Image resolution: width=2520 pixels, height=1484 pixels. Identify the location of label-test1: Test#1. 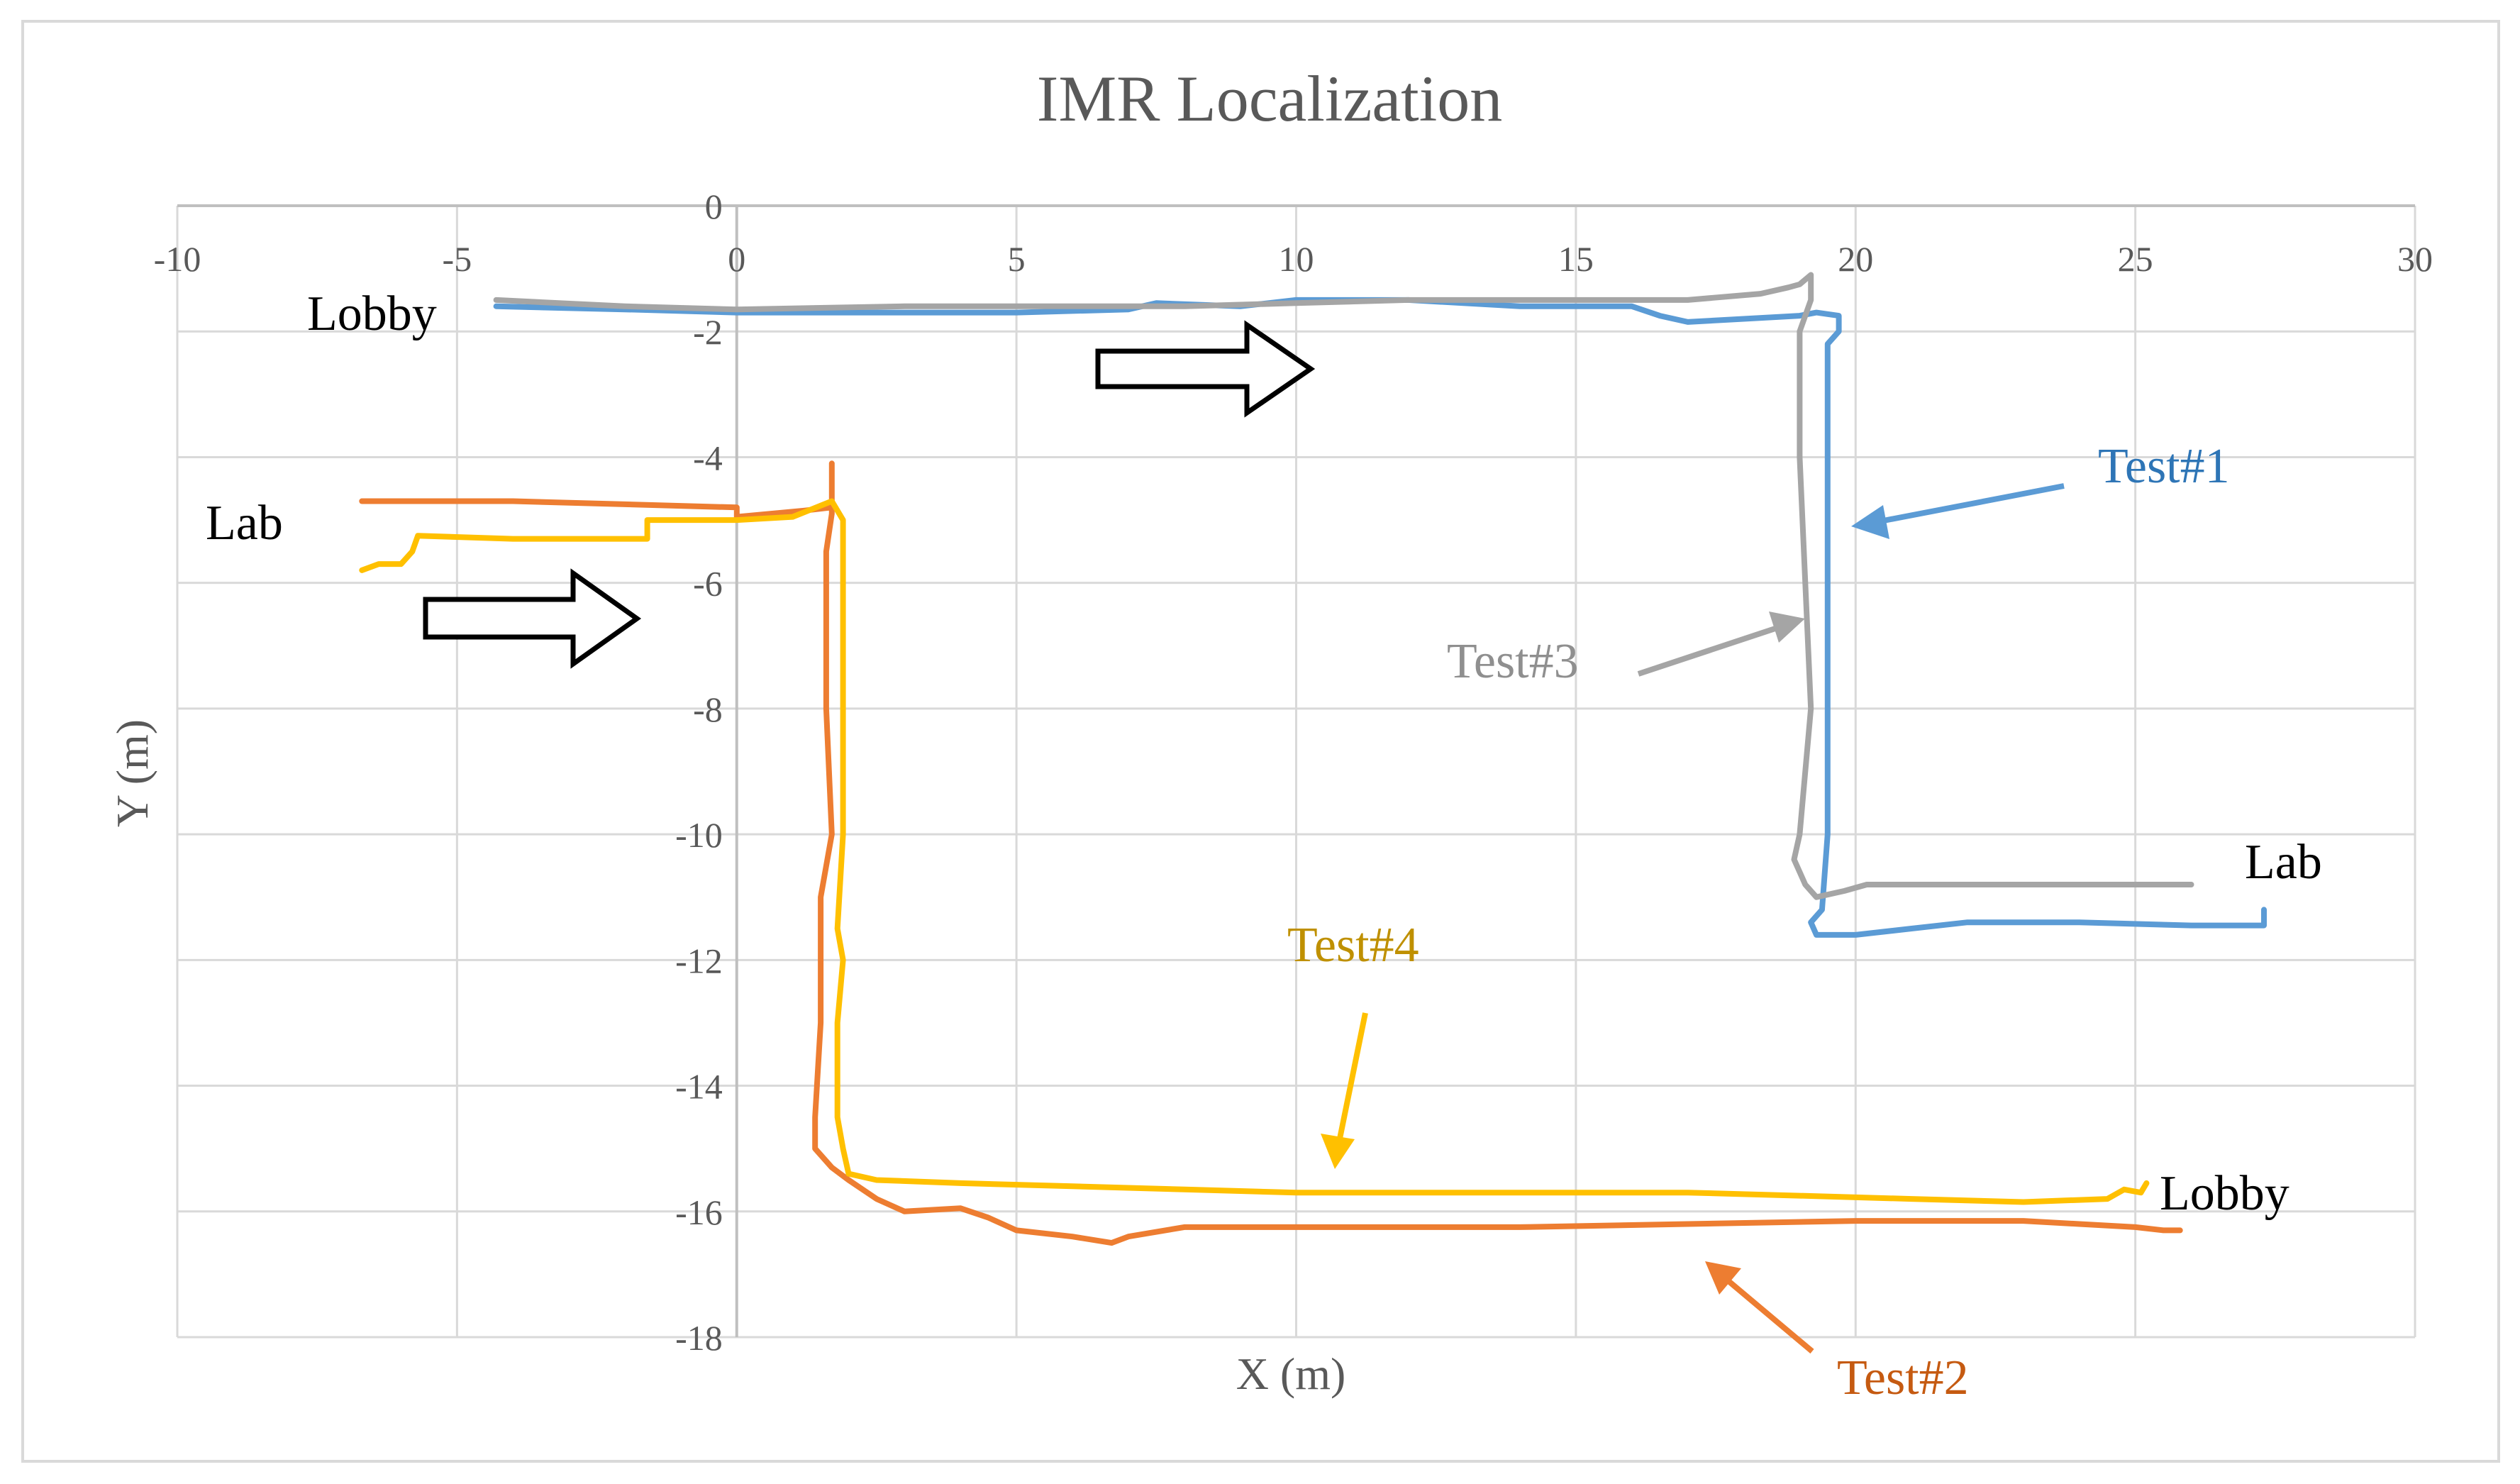
(2164, 467).